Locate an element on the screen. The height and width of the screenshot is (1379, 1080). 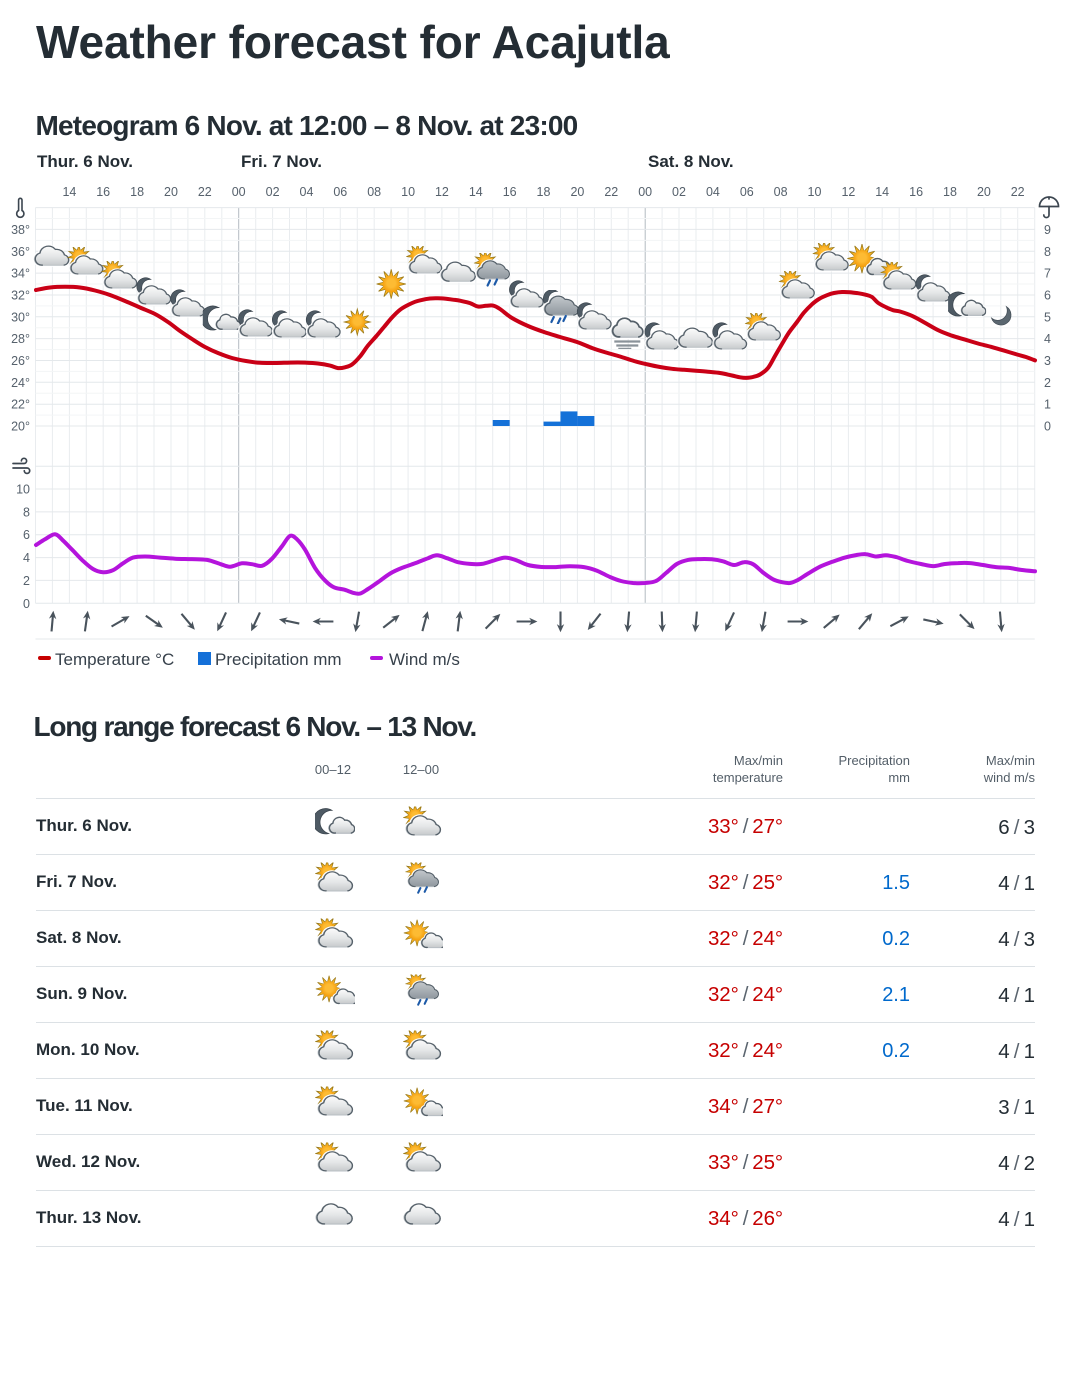
svg-text: 9 is located at coordinates (1047, 230).